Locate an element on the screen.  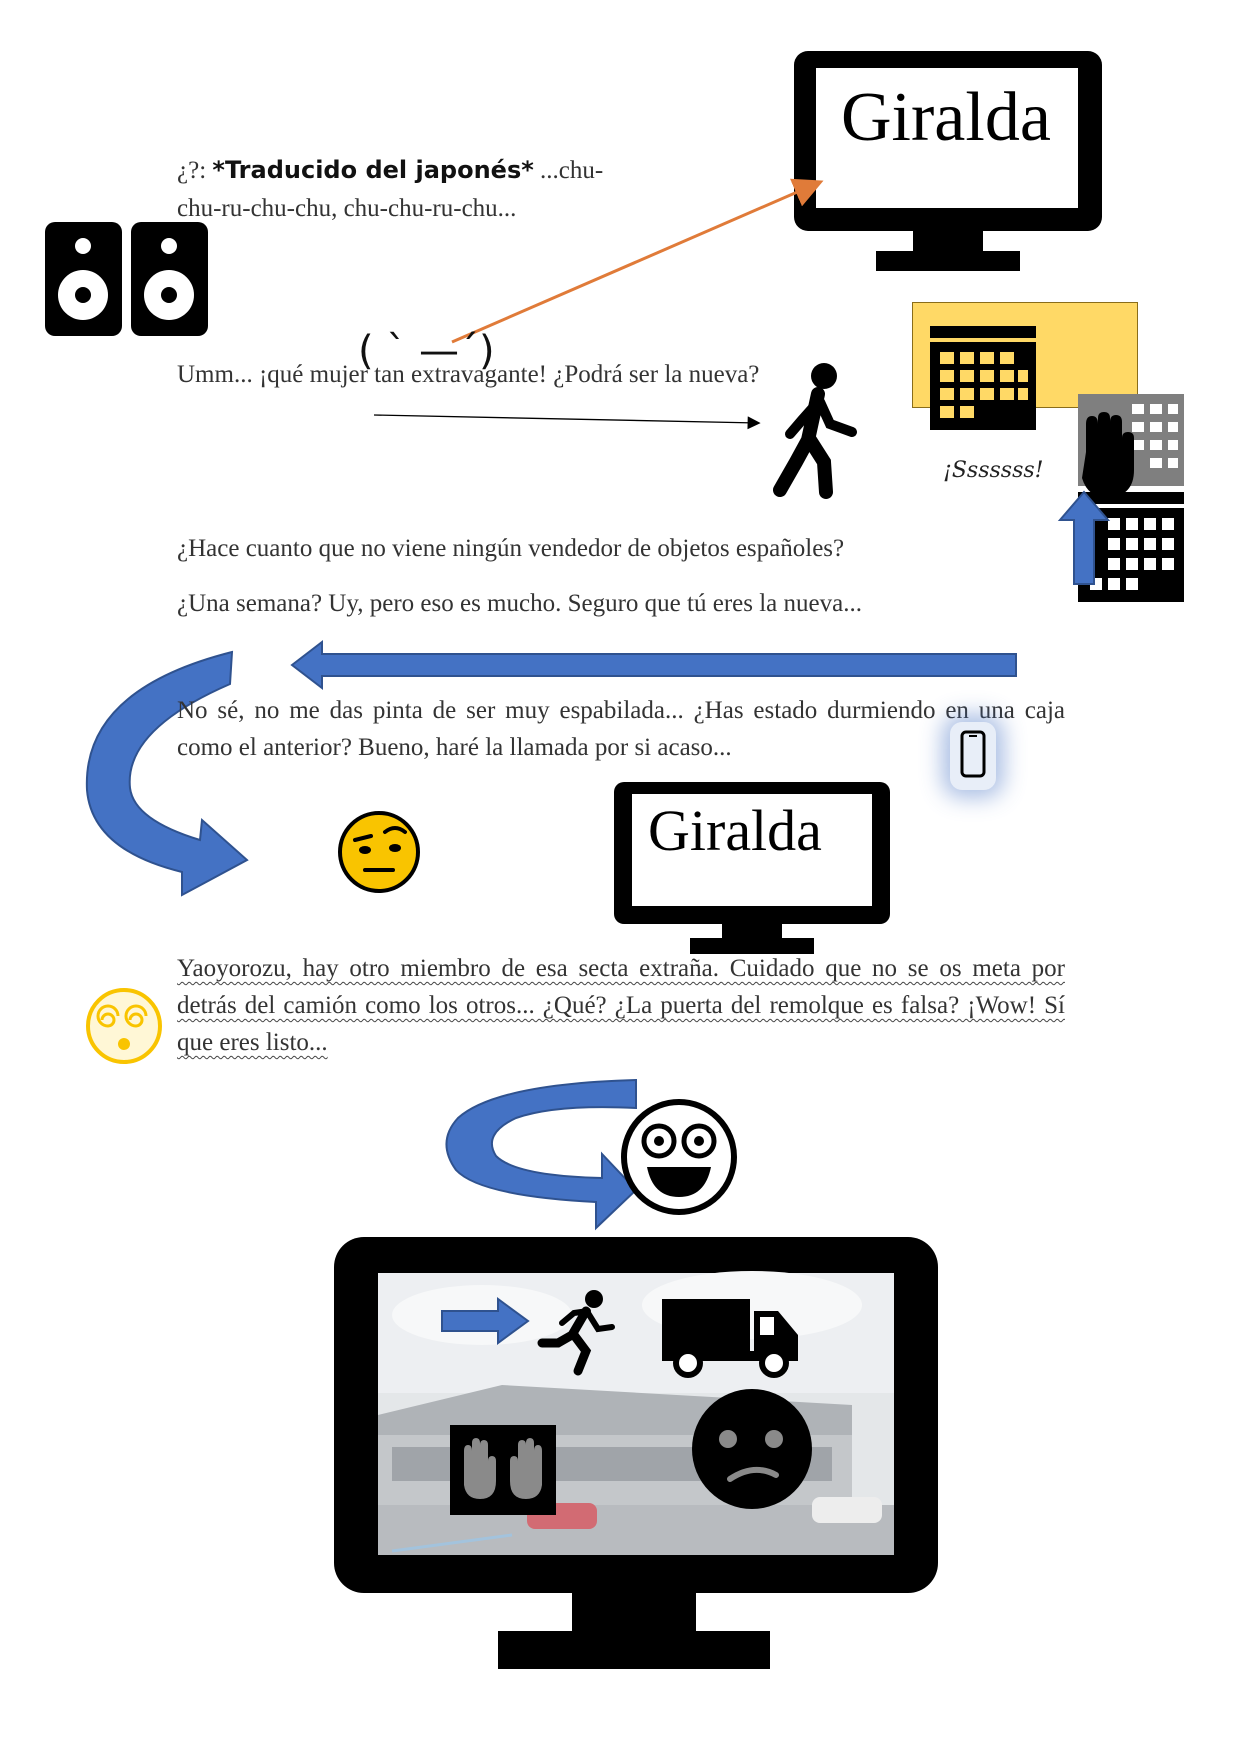
curved-arrow-left is located at coordinates (167, 776).